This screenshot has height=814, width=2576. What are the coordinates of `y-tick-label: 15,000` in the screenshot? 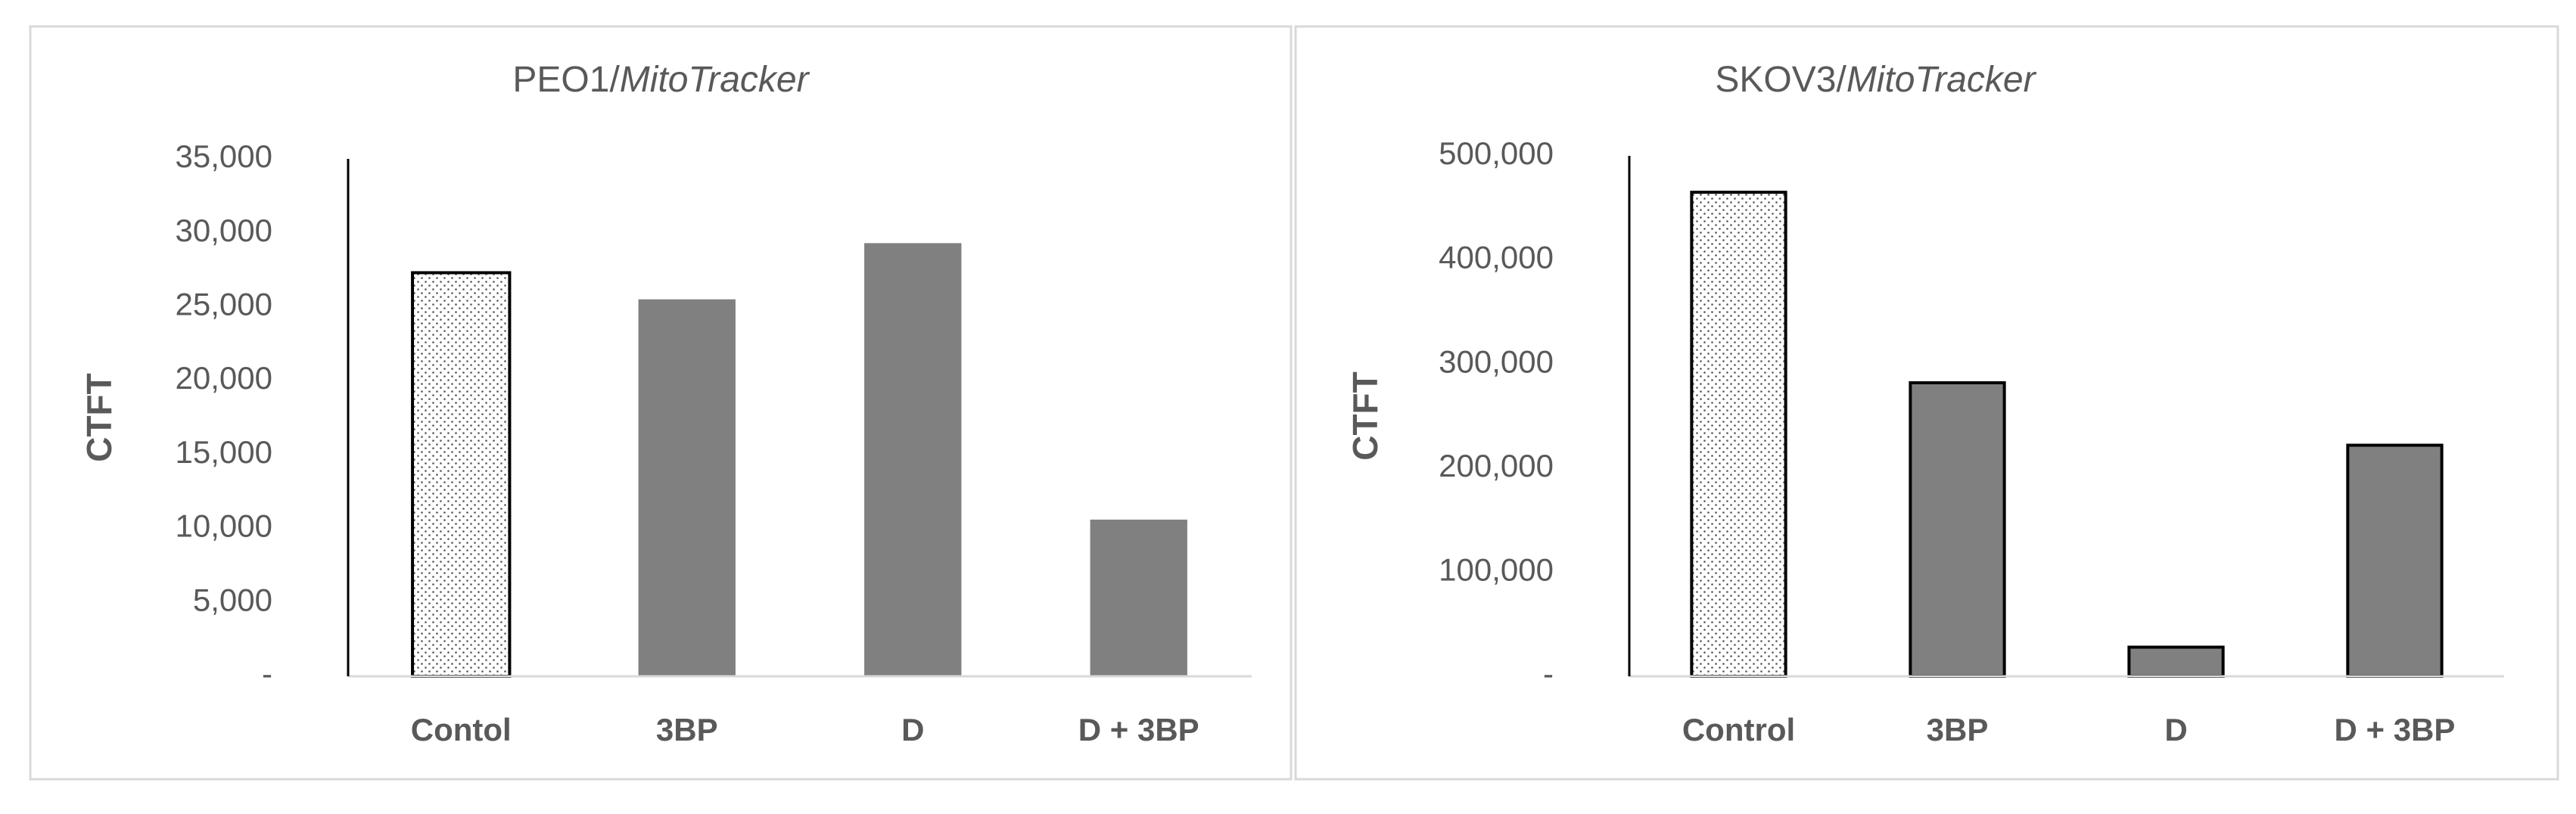 It's located at (224, 452).